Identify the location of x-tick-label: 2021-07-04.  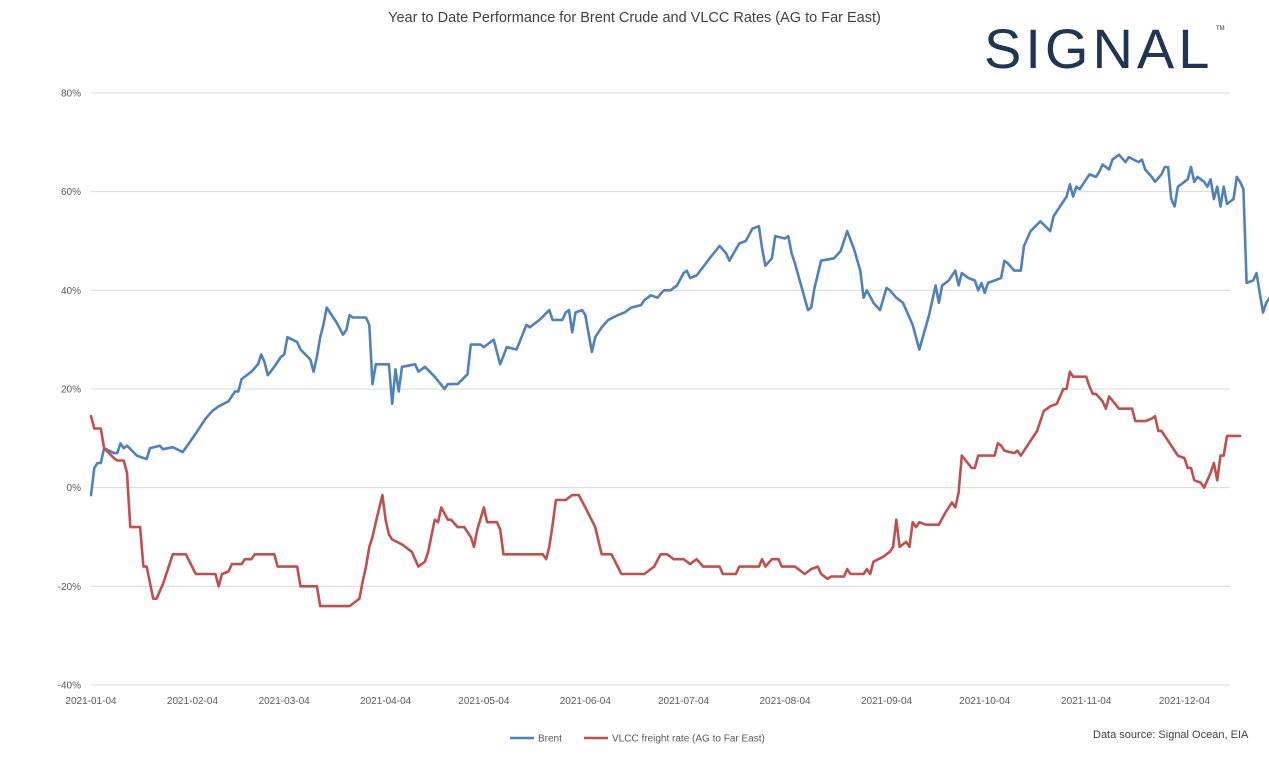
(684, 701).